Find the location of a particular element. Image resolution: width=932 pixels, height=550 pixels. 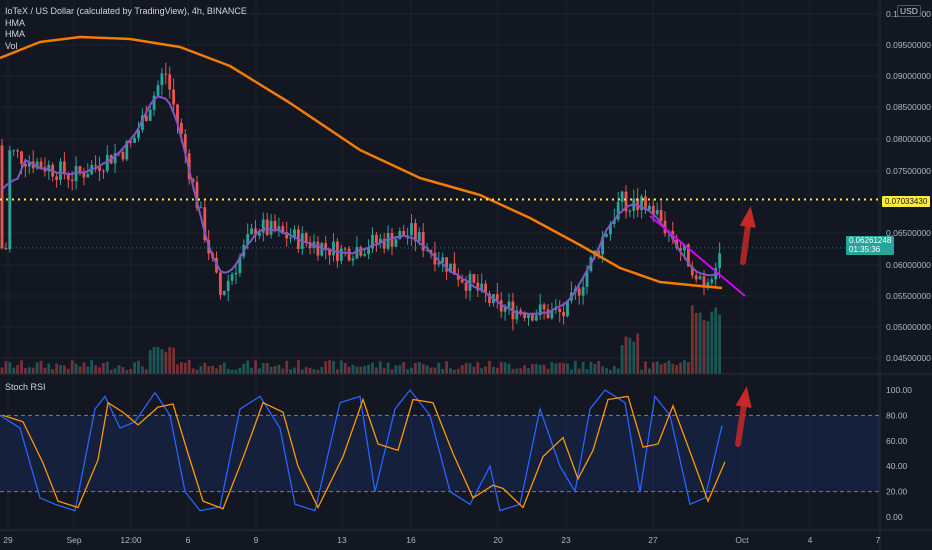

legend-hma-1: HMA is located at coordinates (15, 22).